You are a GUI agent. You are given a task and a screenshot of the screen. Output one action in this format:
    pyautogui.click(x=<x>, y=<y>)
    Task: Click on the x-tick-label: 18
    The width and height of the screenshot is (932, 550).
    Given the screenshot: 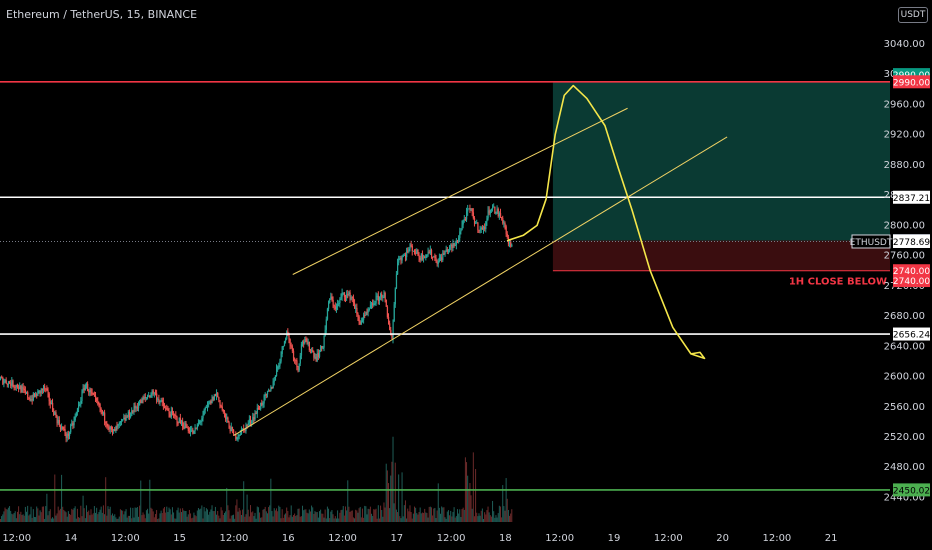 What is the action you would take?
    pyautogui.click(x=505, y=538)
    